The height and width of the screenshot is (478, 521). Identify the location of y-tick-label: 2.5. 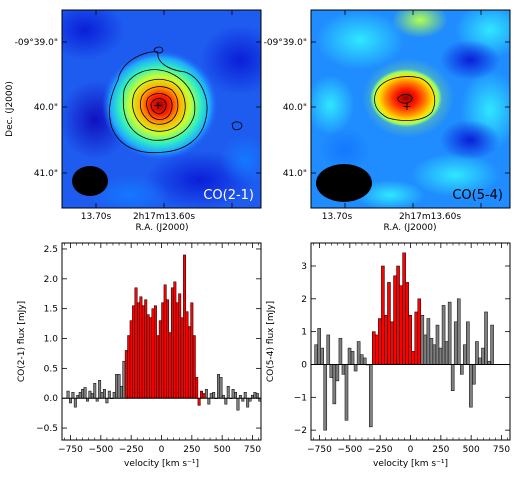
(51, 250).